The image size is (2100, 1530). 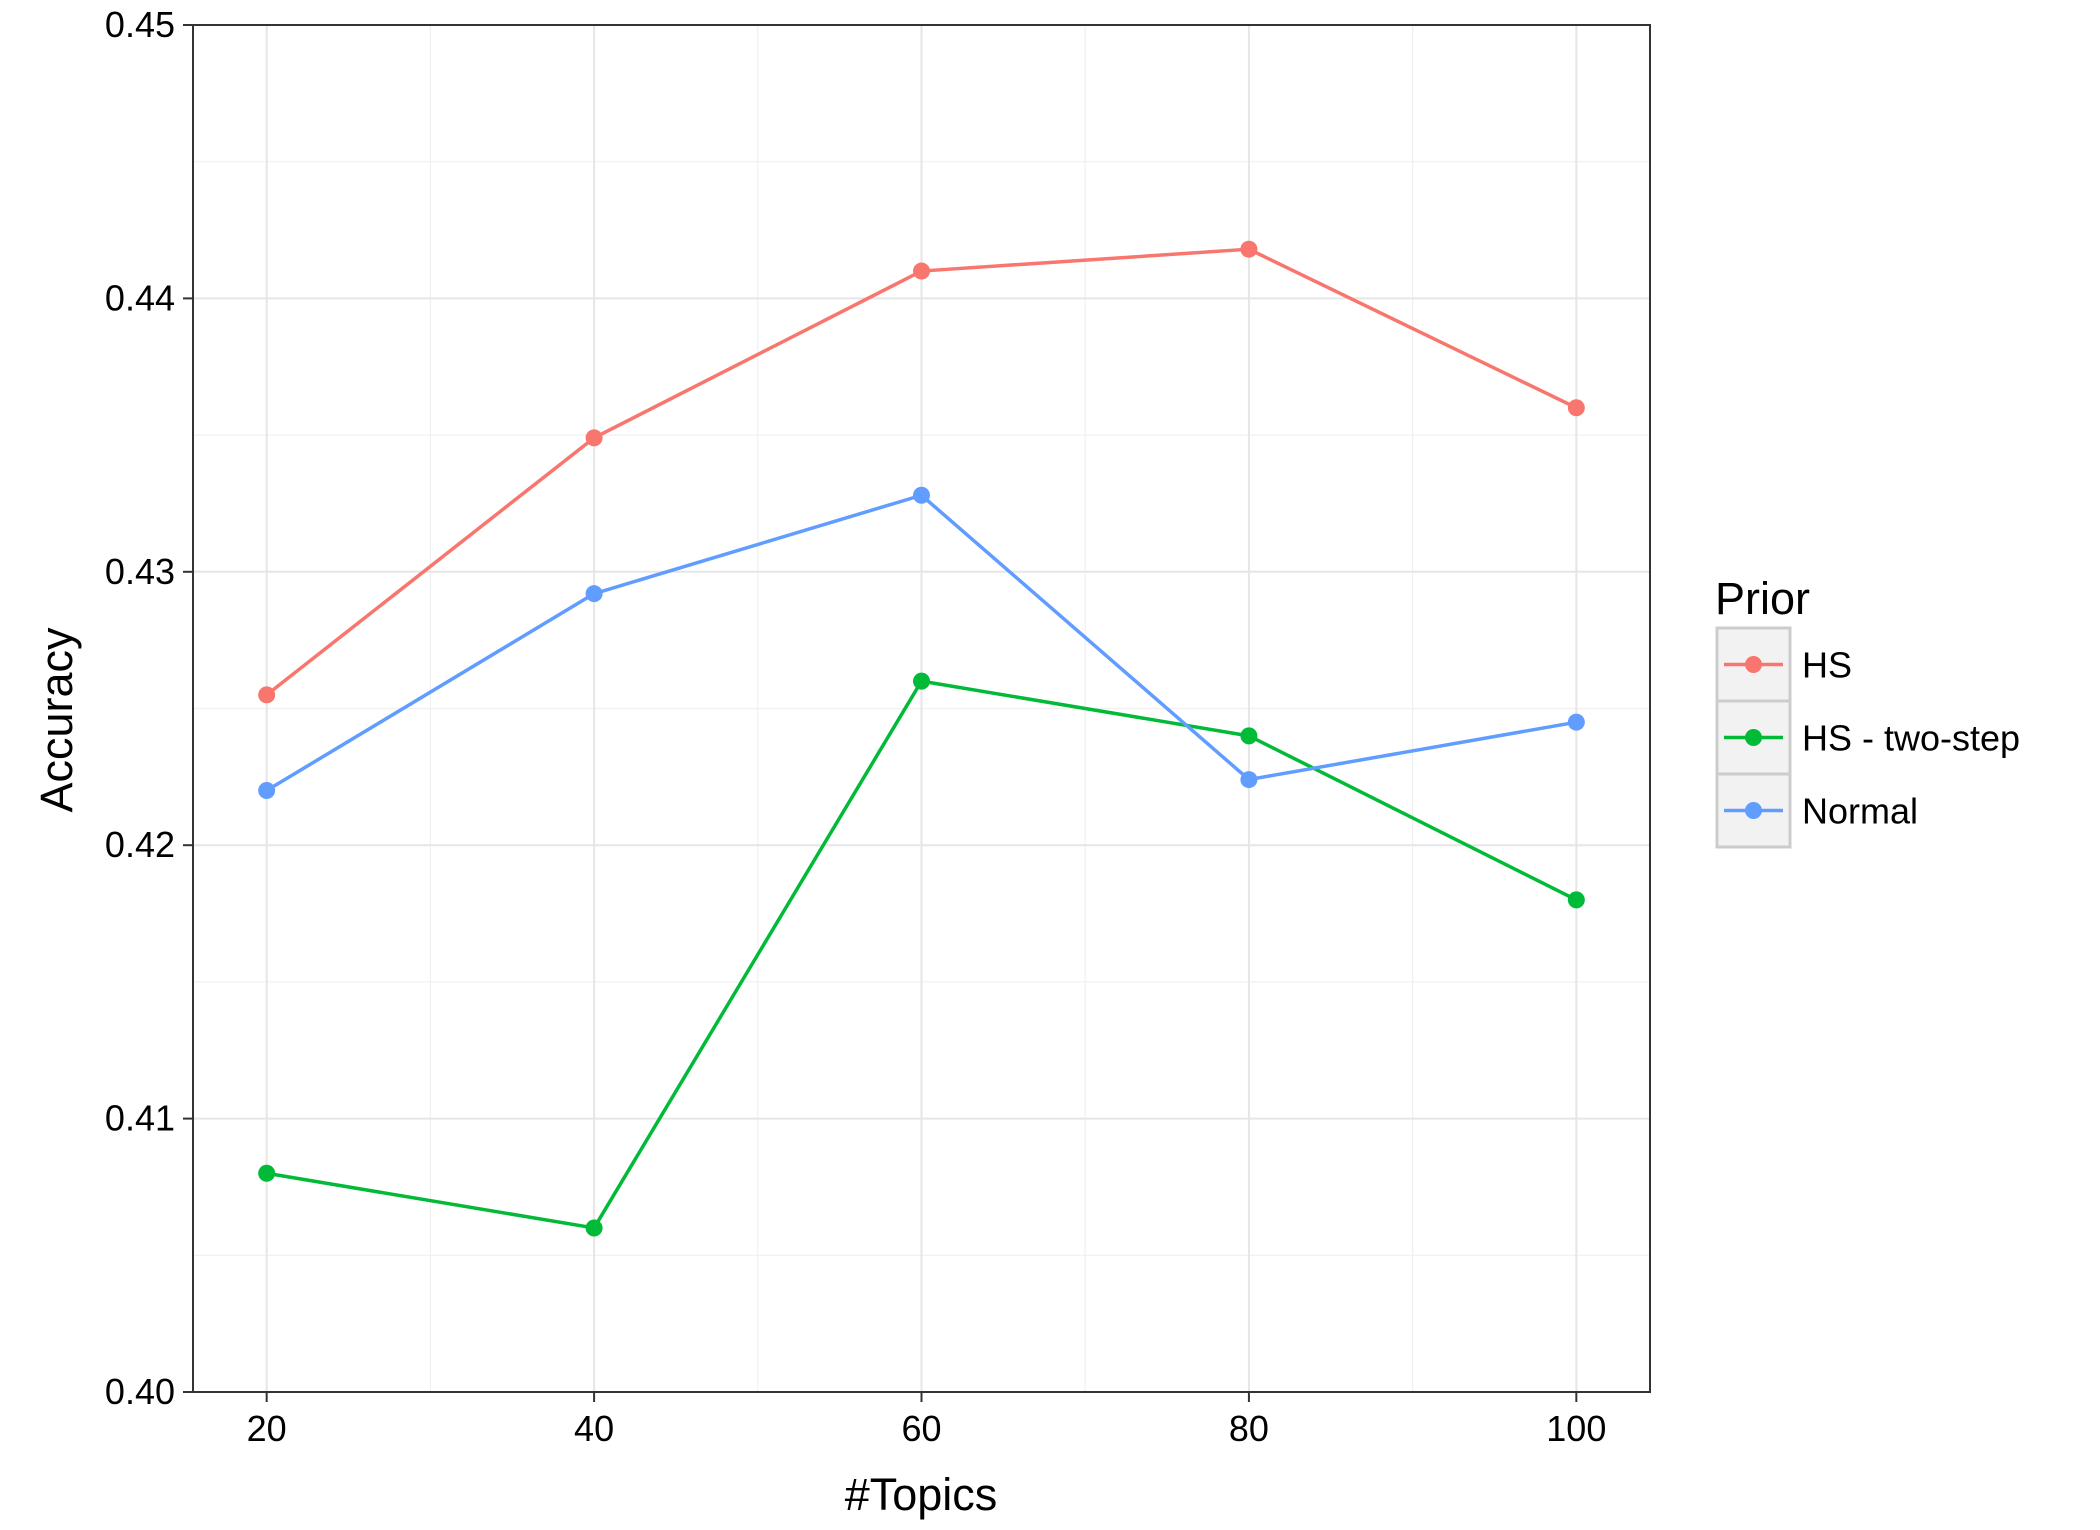 I want to click on x-tick-label: 100, so click(x=1576, y=1428).